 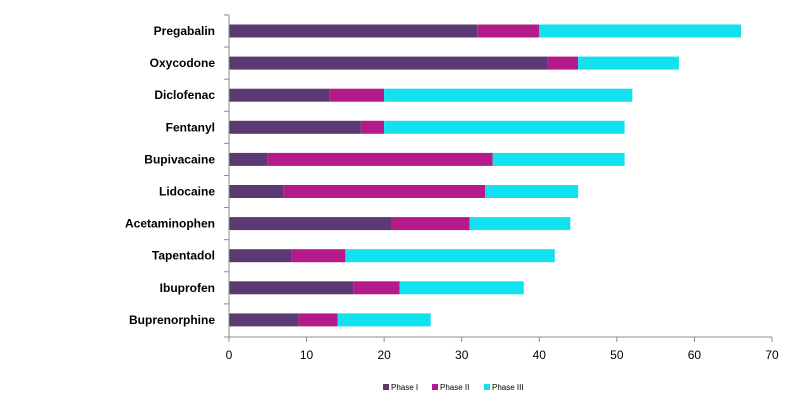 What do you see at coordinates (384, 191) in the screenshot?
I see `bar-lidocaine-phase-ii` at bounding box center [384, 191].